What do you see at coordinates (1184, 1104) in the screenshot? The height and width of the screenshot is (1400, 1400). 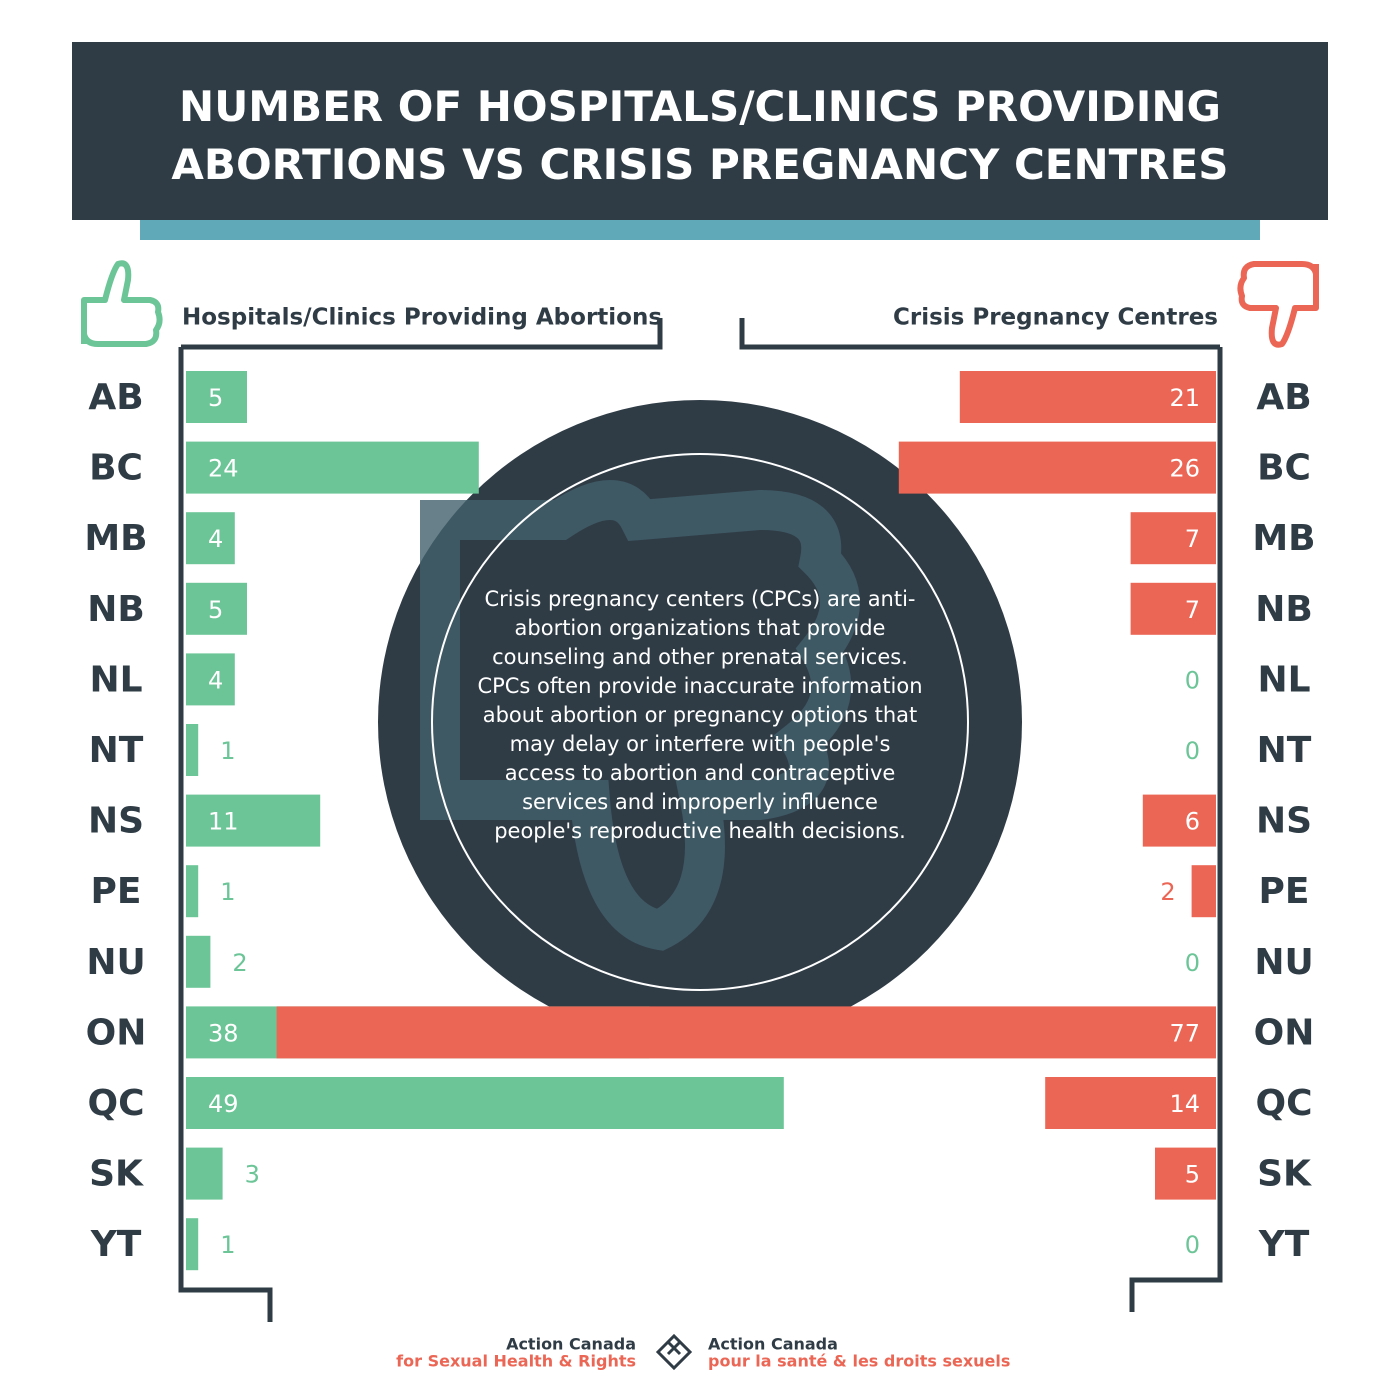 I see `value-label: 14` at bounding box center [1184, 1104].